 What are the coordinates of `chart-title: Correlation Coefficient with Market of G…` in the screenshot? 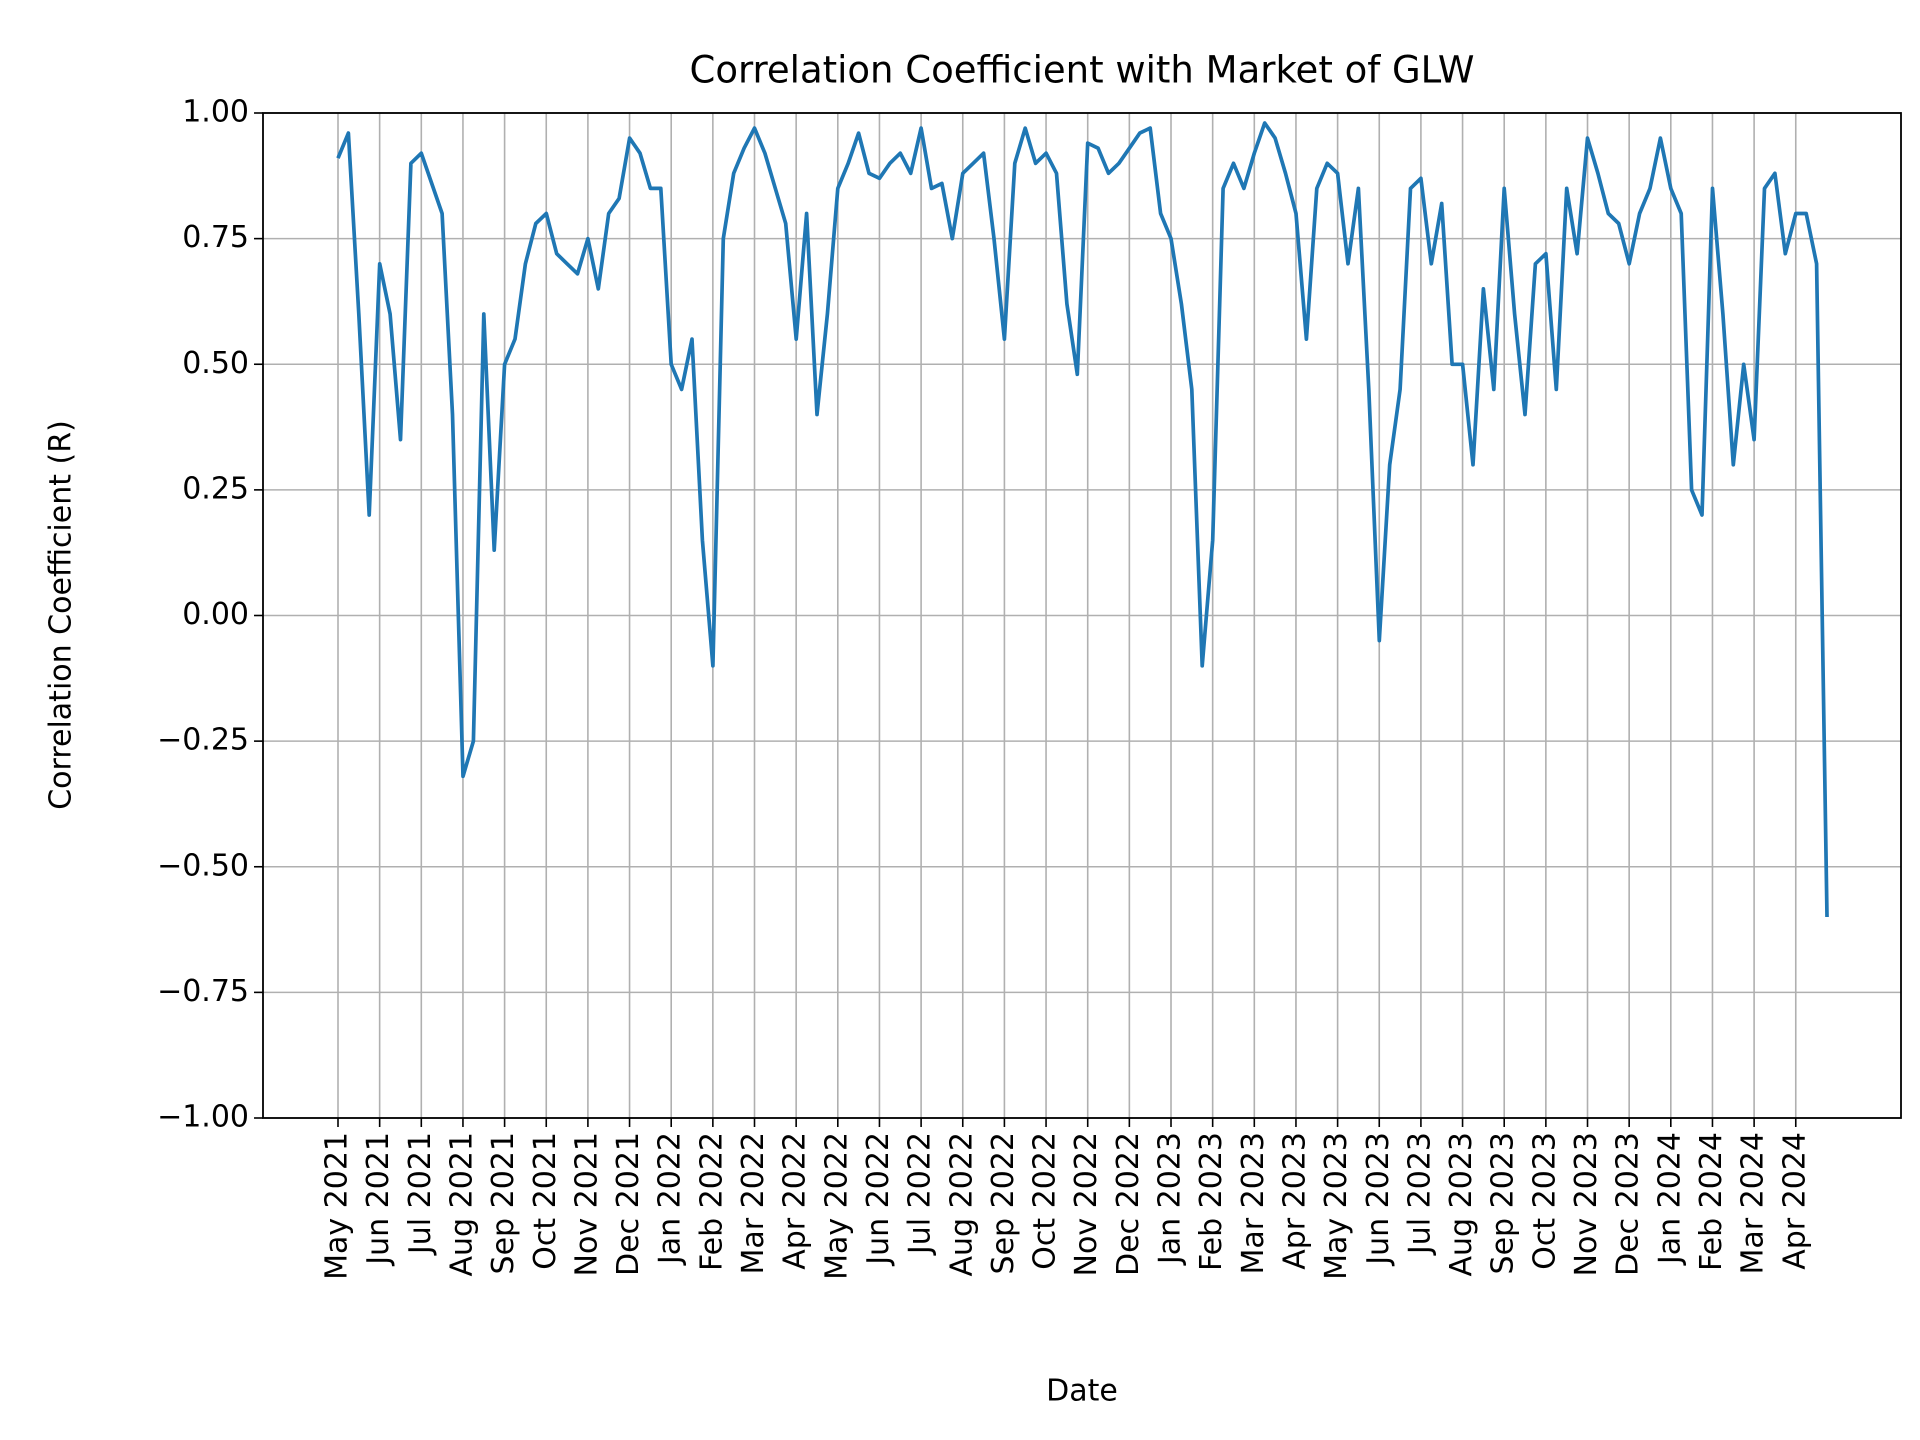 It's located at (1081, 70).